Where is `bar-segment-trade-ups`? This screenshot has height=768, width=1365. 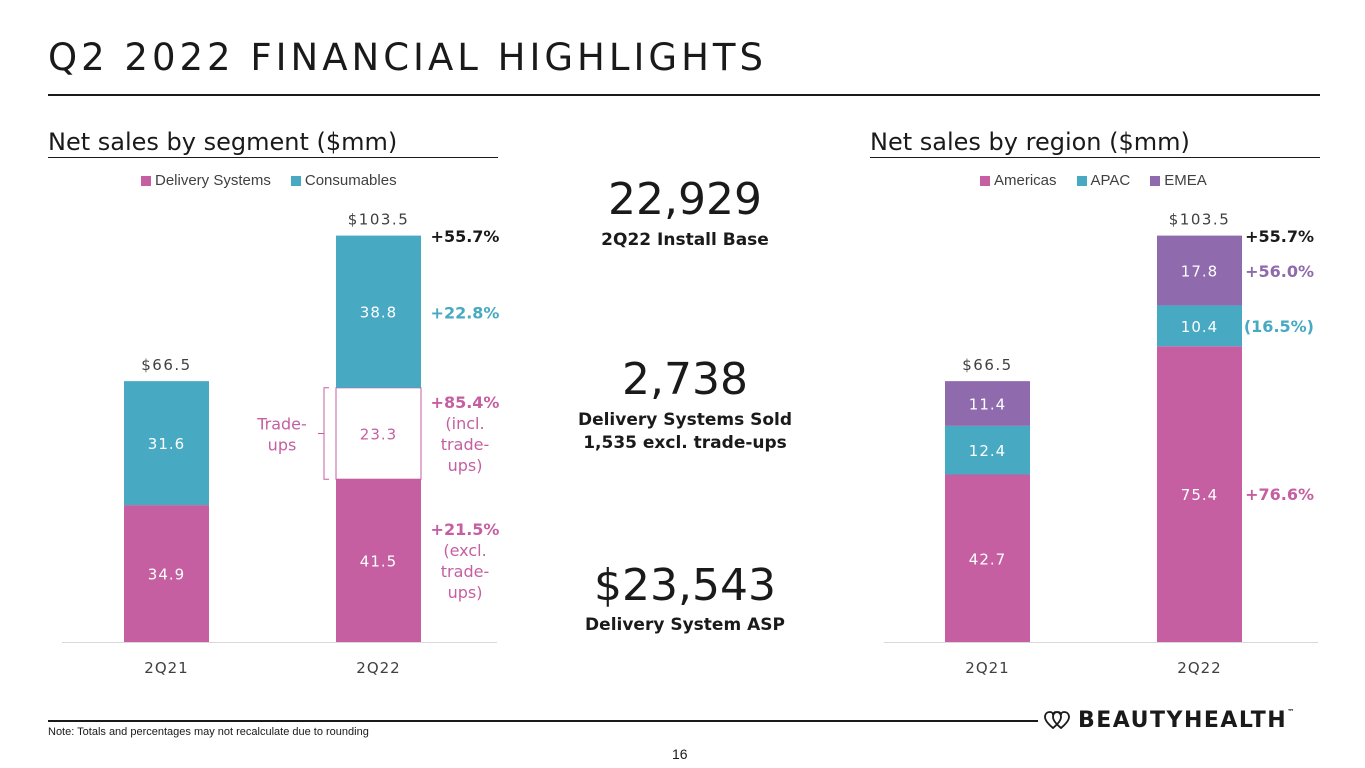 bar-segment-trade-ups is located at coordinates (378, 433).